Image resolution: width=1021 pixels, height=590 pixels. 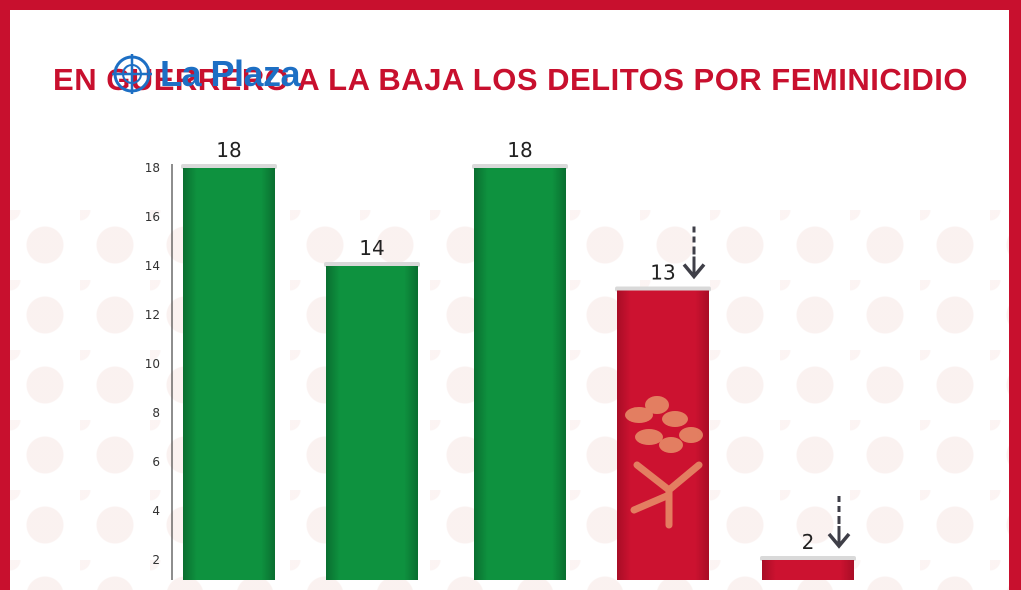 I want to click on y-tick-label: 16, so click(x=152, y=217).